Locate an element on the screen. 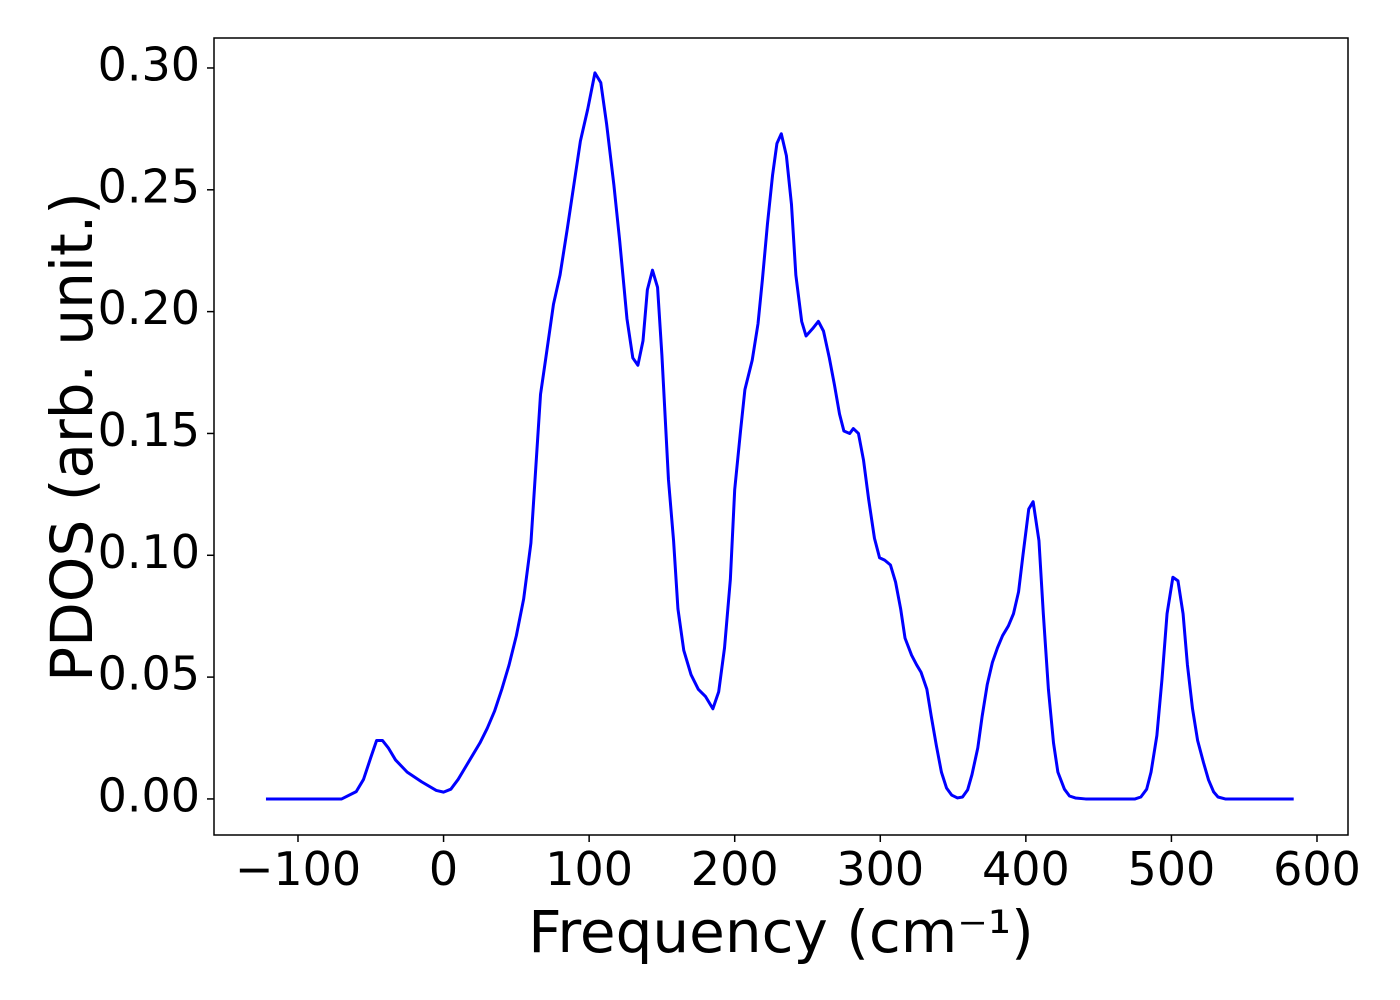  x-tick-label: 600 is located at coordinates (1317, 869).